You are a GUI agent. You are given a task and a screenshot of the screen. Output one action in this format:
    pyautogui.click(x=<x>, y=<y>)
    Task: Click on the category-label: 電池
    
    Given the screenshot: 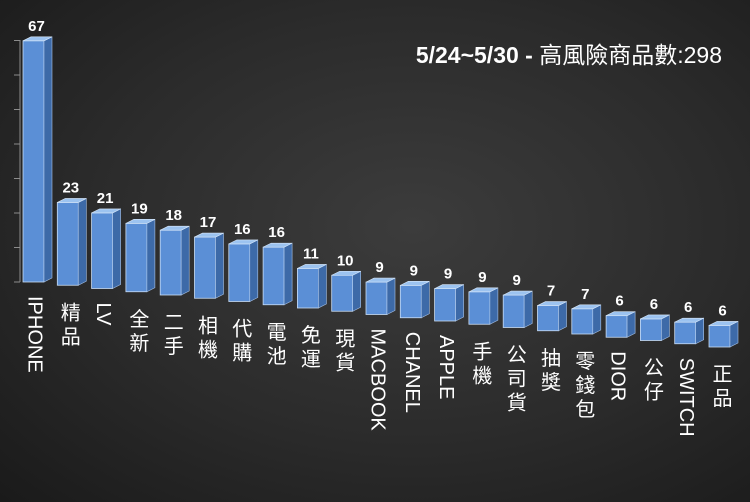 What is the action you would take?
    pyautogui.click(x=277, y=345)
    